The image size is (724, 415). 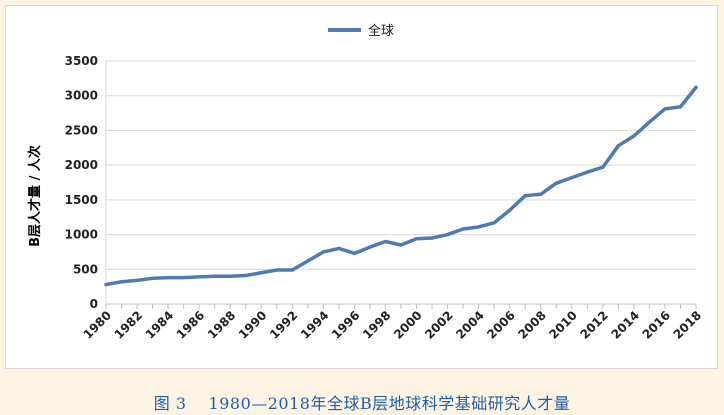 What do you see at coordinates (81, 165) in the screenshot?
I see `y-tick-label: 2000` at bounding box center [81, 165].